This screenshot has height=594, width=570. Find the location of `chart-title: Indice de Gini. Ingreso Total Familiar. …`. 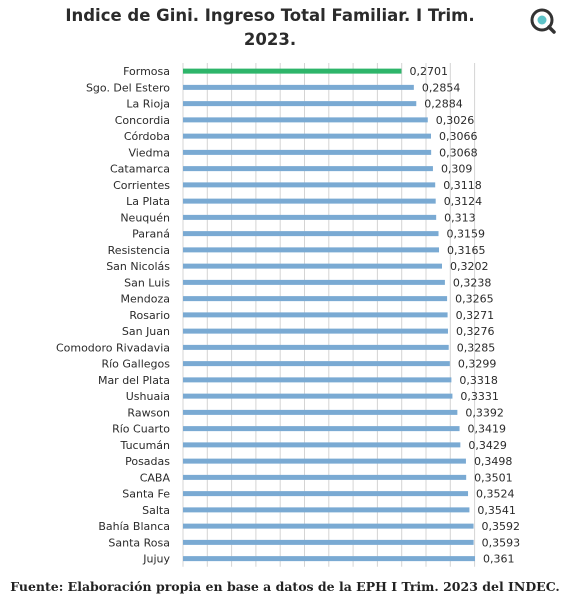

chart-title: Indice de Gini. Ingreso Total Familiar. … is located at coordinates (270, 28).